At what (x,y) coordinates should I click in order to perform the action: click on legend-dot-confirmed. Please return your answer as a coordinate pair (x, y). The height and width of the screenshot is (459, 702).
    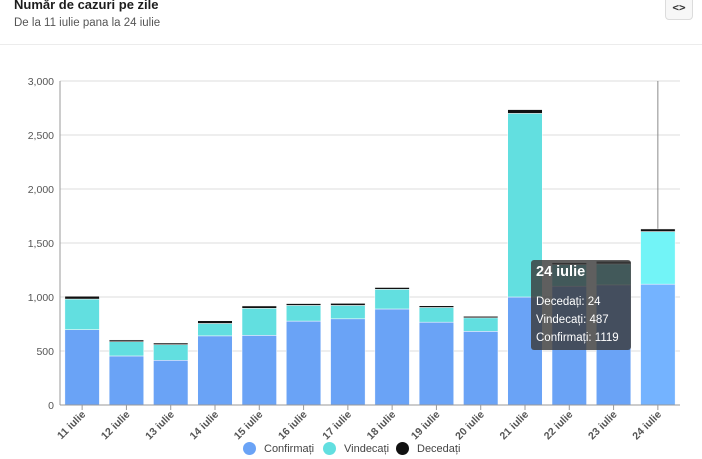
    Looking at the image, I should click on (249, 448).